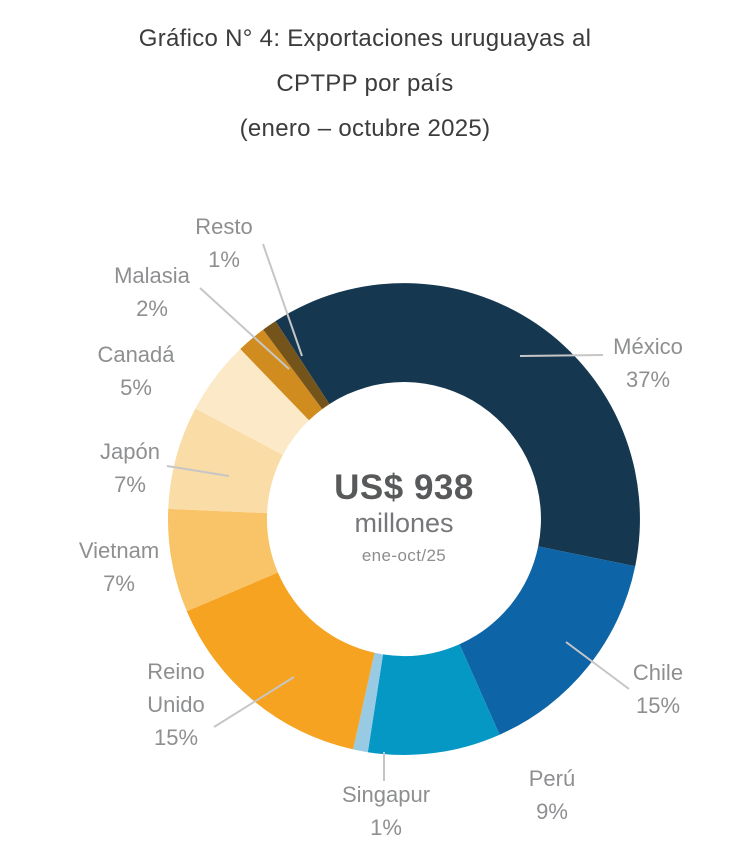 This screenshot has width=730, height=858. Describe the element at coordinates (224, 243) in the screenshot. I see `slice-label-resto: Resto 1%` at that location.